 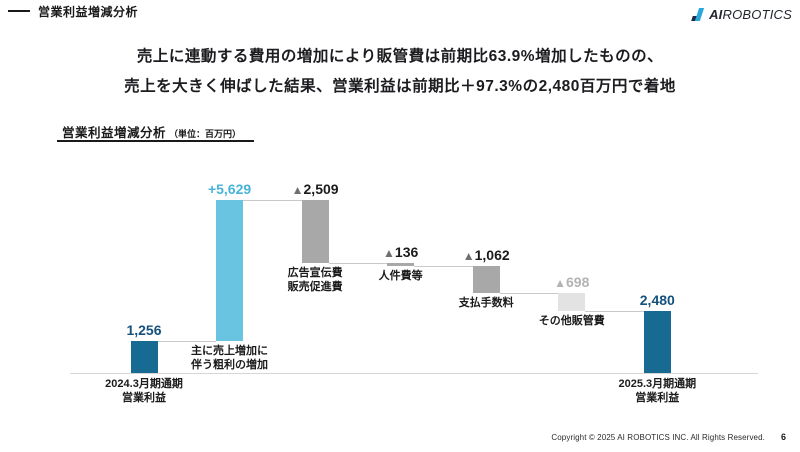 What do you see at coordinates (486, 280) in the screenshot?
I see `bar-payment-fees` at bounding box center [486, 280].